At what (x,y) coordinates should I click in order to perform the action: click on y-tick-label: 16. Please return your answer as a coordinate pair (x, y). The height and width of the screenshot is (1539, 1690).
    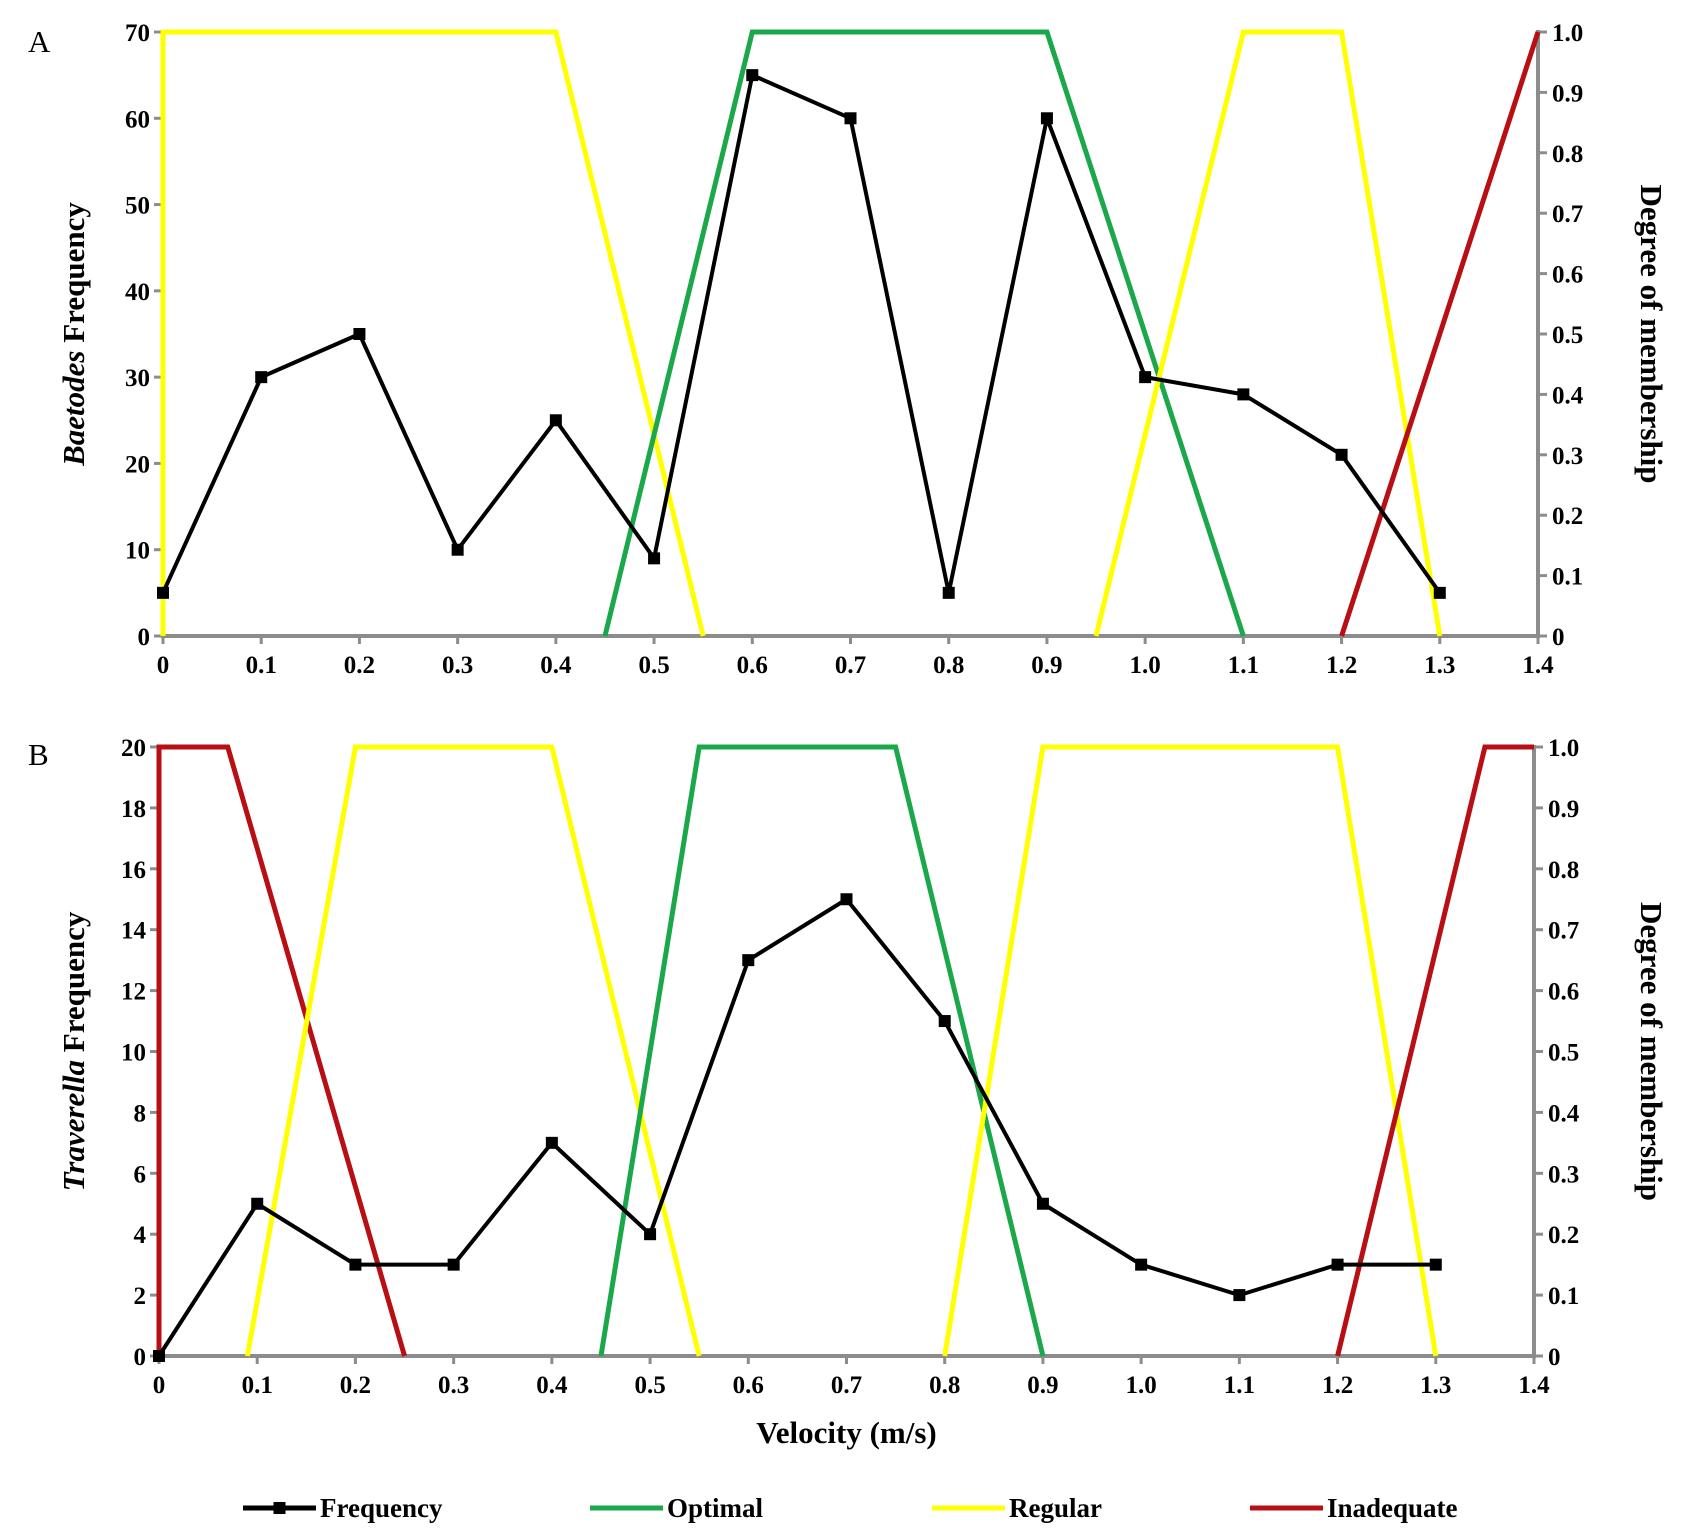
    Looking at the image, I should click on (133, 870).